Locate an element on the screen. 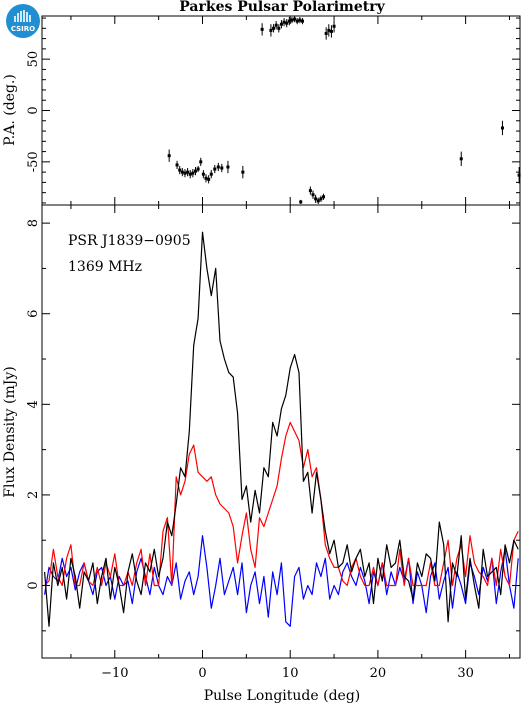 This screenshot has width=522, height=710. profile-y-axis-label: Flux Density (mJy) is located at coordinates (10, 431).